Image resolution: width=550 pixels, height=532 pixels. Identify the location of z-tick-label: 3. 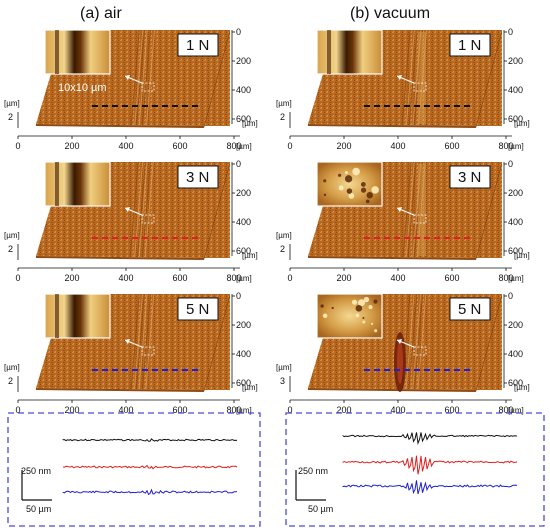
(282, 381).